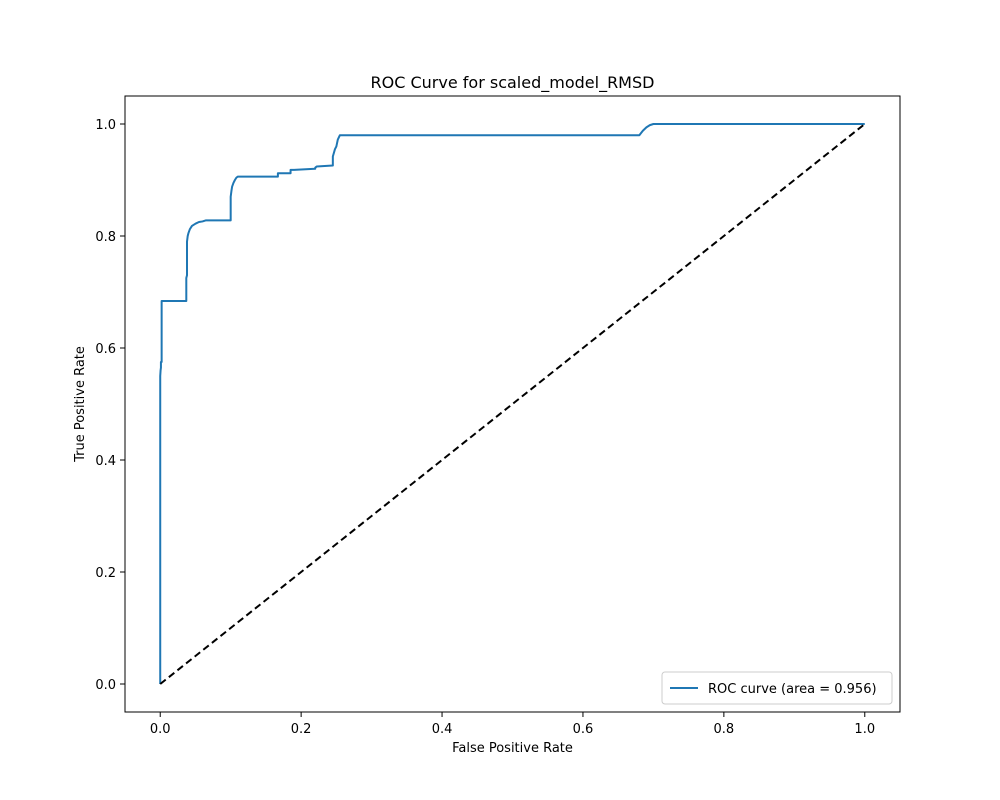 Image resolution: width=1000 pixels, height=800 pixels. What do you see at coordinates (792, 689) in the screenshot?
I see `legend-label: ROC curve (area = 0.956)` at bounding box center [792, 689].